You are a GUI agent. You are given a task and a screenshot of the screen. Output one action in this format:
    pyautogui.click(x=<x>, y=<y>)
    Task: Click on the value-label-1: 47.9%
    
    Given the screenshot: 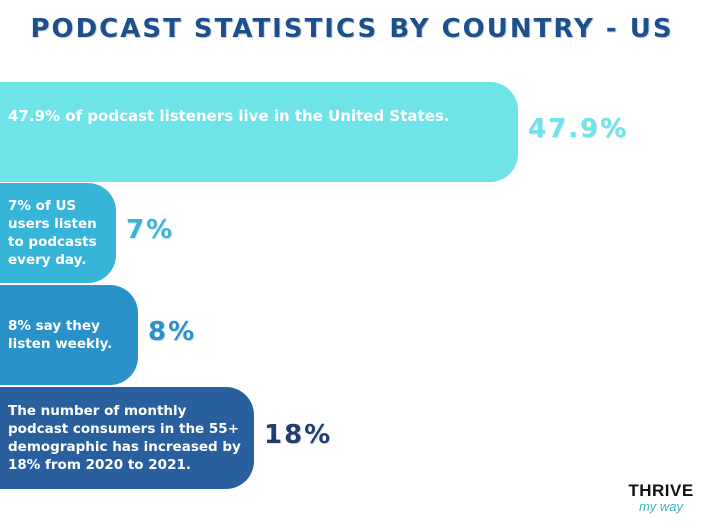 What is the action you would take?
    pyautogui.click(x=578, y=129)
    